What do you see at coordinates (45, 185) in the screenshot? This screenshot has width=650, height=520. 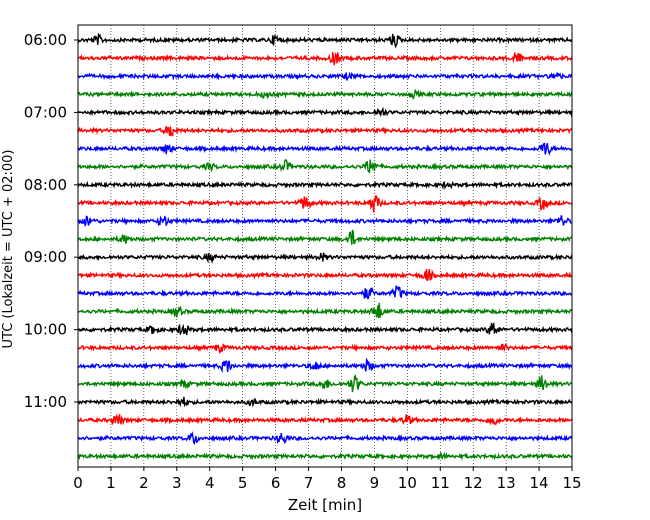 I see `y-tick-label: 08:00` at bounding box center [45, 185].